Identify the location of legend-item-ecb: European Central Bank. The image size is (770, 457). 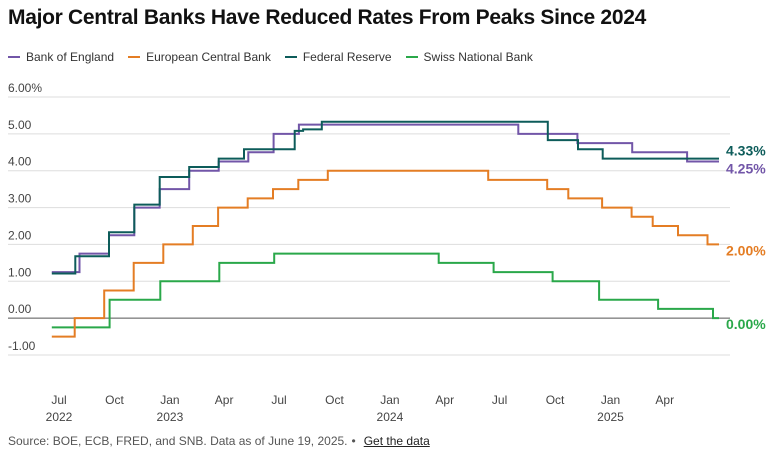
(199, 57).